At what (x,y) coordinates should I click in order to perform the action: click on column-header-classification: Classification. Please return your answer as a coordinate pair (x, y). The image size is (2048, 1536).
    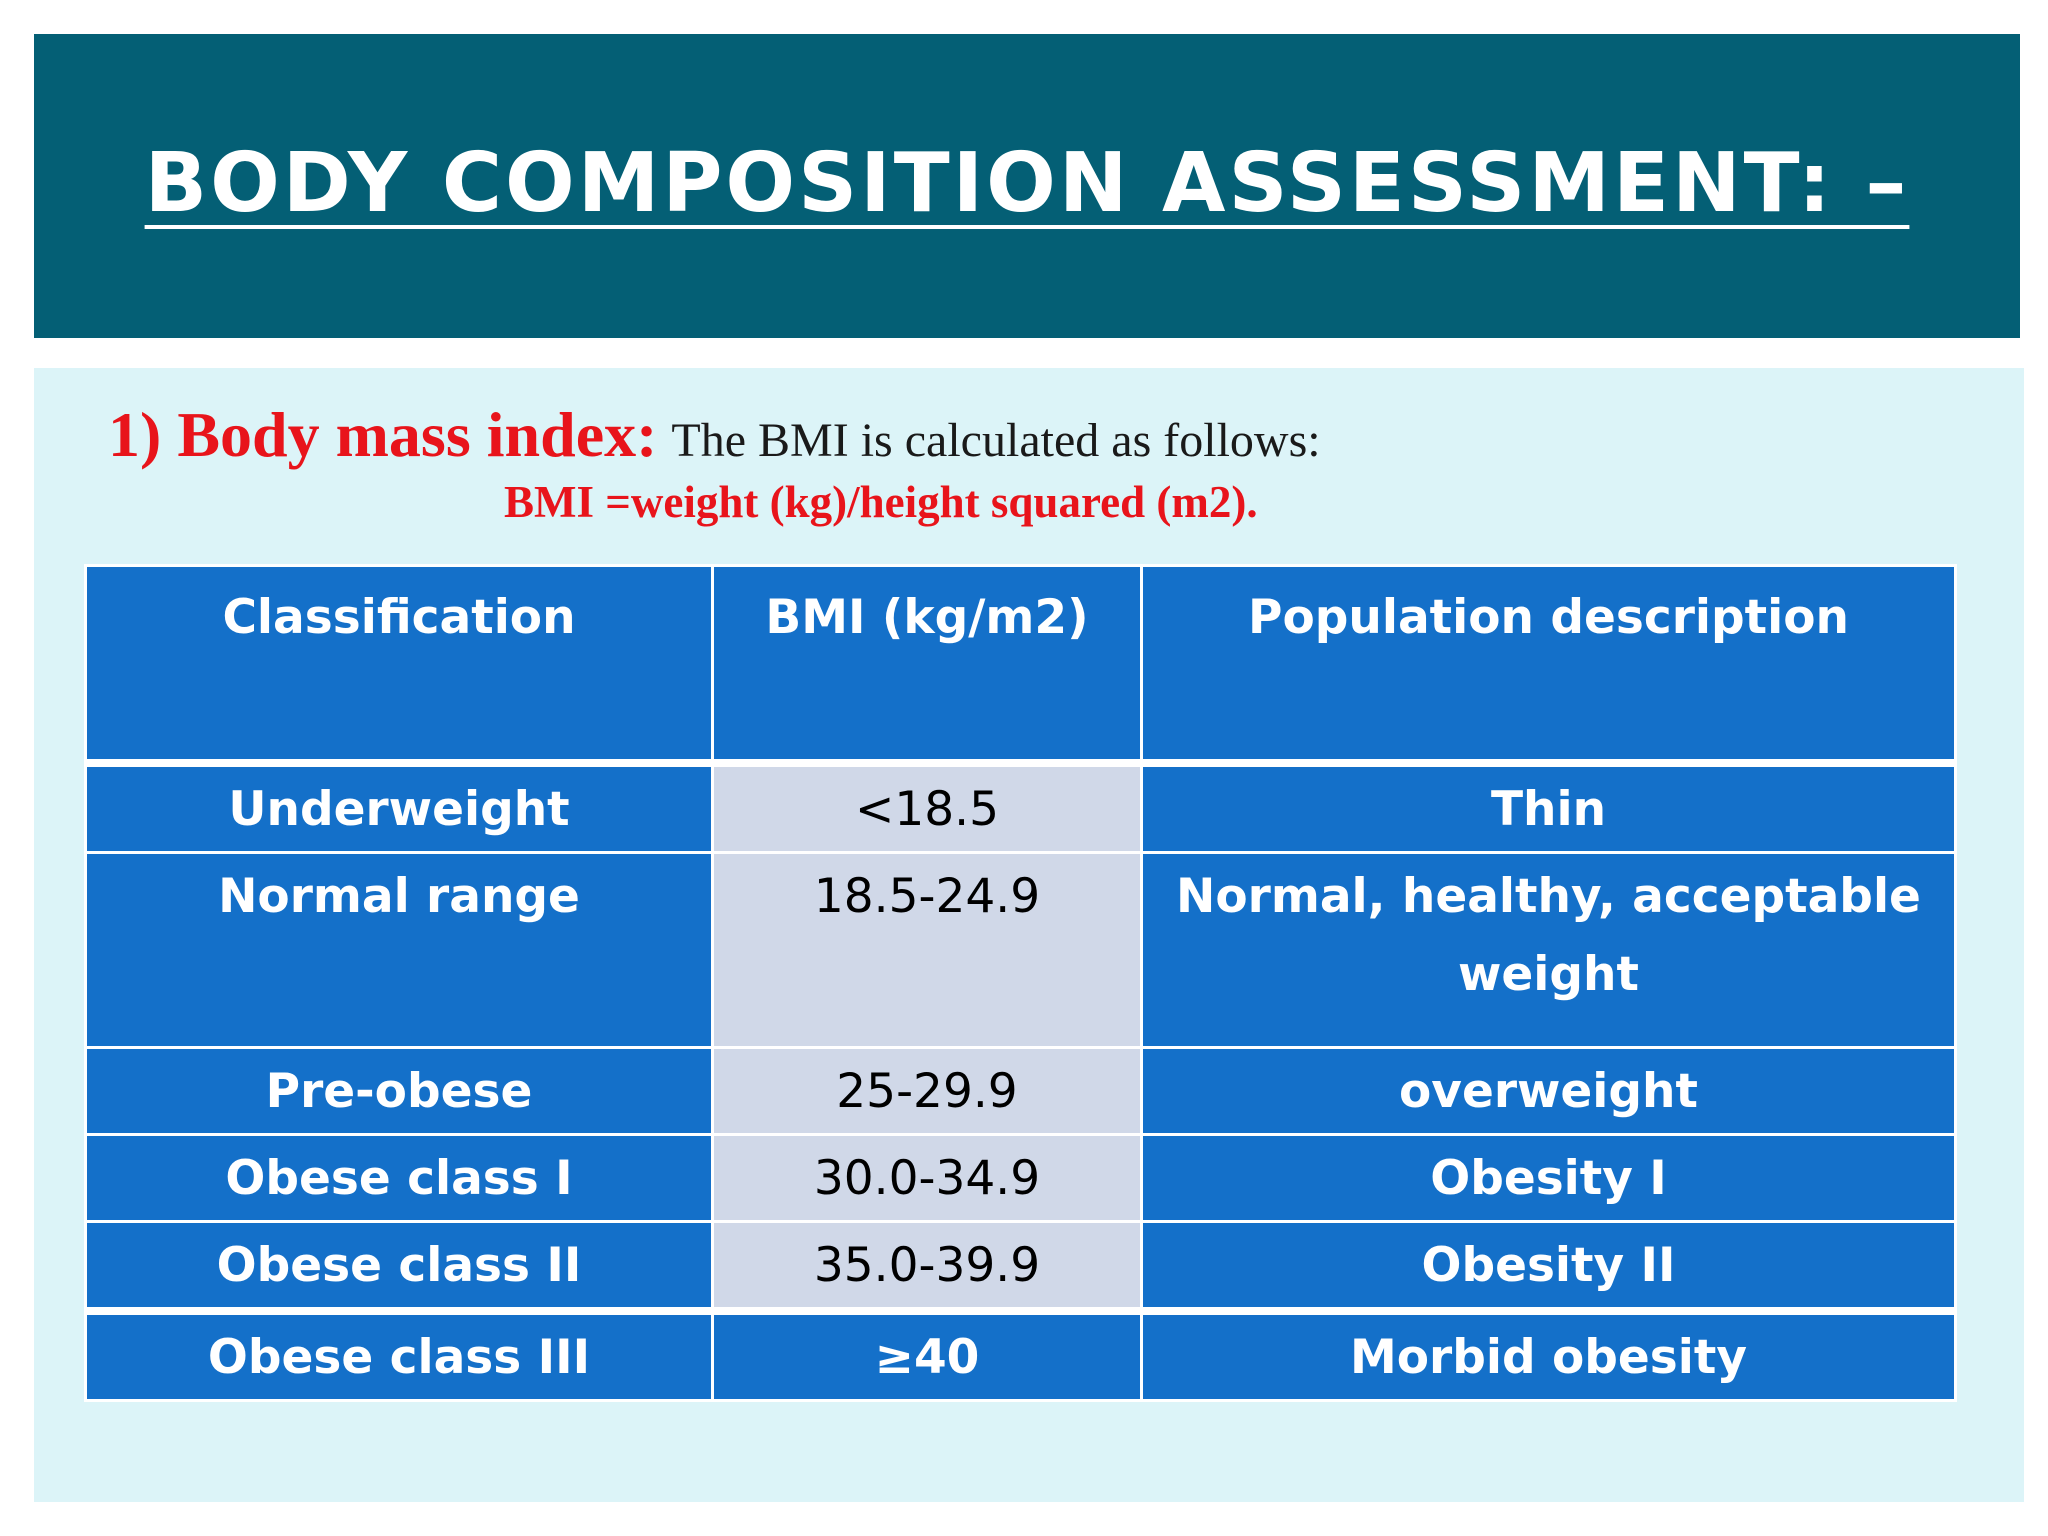
    Looking at the image, I should click on (399, 665).